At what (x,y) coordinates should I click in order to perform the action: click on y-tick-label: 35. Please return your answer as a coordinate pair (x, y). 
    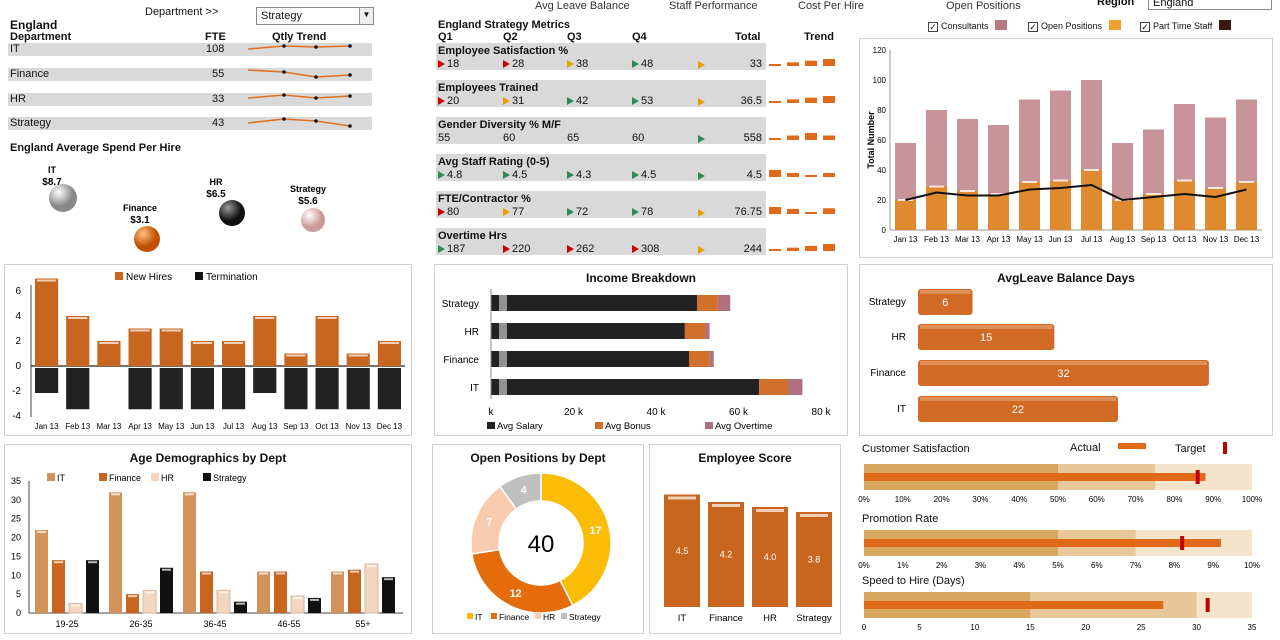
    Looking at the image, I should click on (16, 481).